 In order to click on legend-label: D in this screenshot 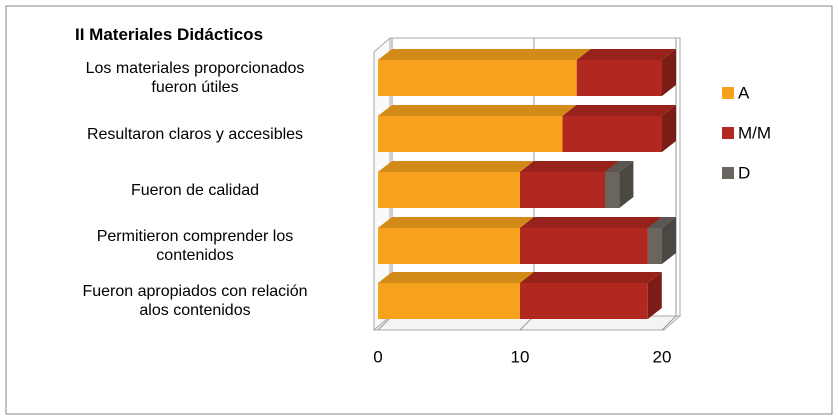, I will do `click(744, 172)`.